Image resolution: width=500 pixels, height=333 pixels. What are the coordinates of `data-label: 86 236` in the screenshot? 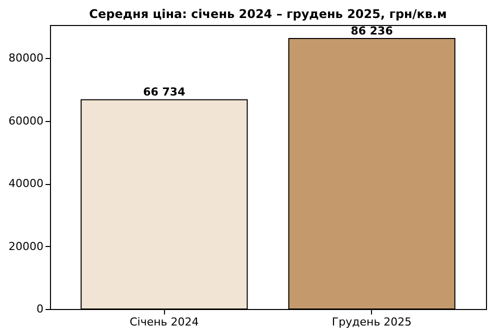 It's located at (372, 31).